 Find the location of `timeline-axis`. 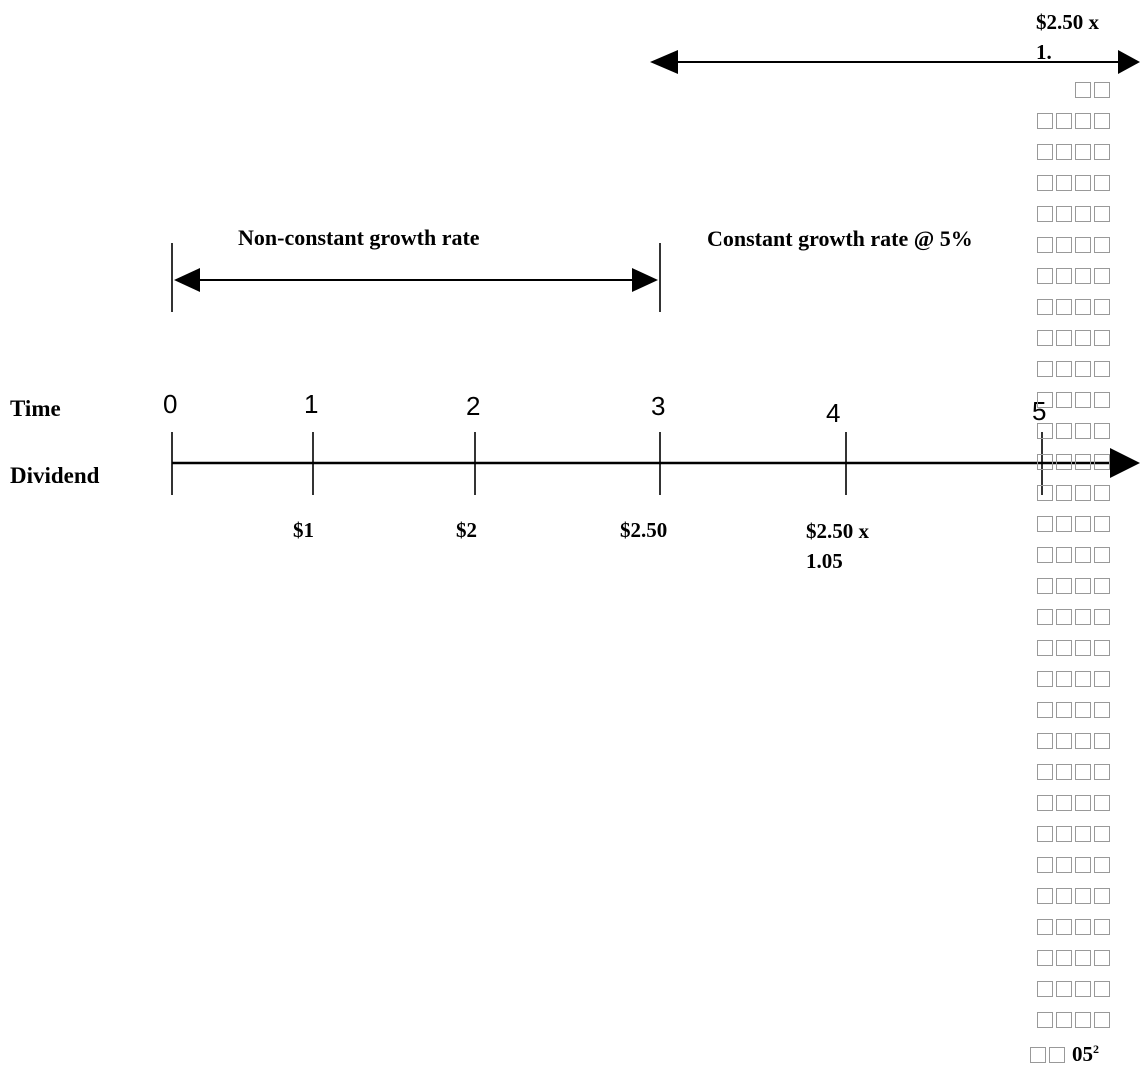

timeline-axis is located at coordinates (655, 463).